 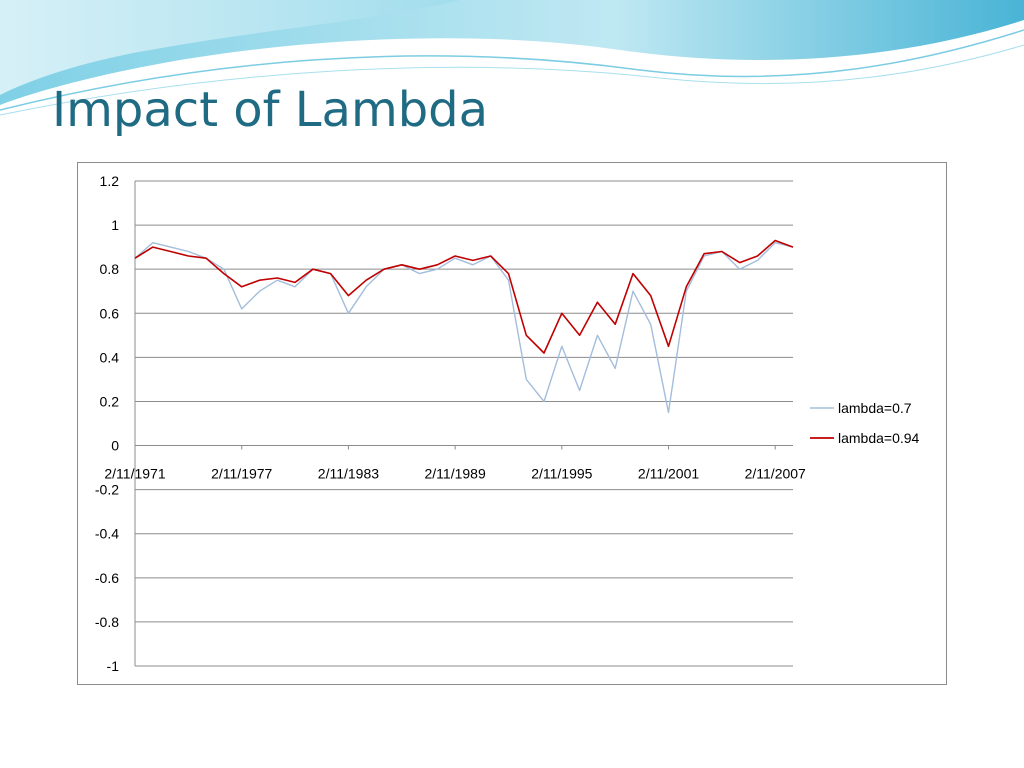 I want to click on y-tick-label: 1.2, so click(x=110, y=181).